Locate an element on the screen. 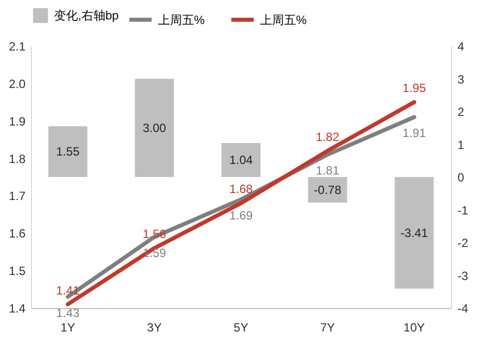 This screenshot has height=356, width=501. y2-tick-label: -2 is located at coordinates (463, 243).